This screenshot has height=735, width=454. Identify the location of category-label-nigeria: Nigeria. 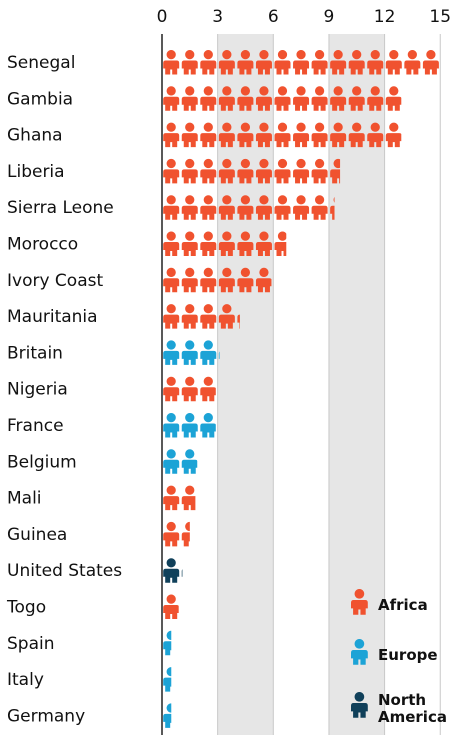
(37, 390).